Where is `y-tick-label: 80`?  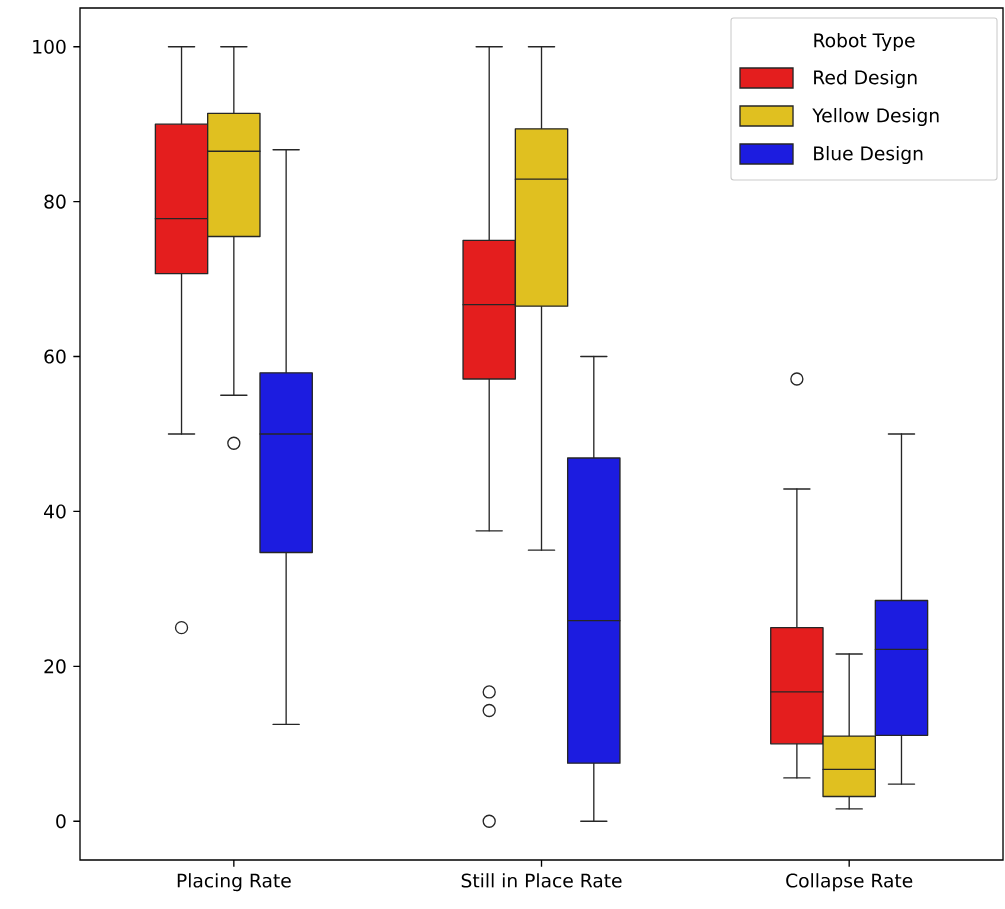 y-tick-label: 80 is located at coordinates (55, 201).